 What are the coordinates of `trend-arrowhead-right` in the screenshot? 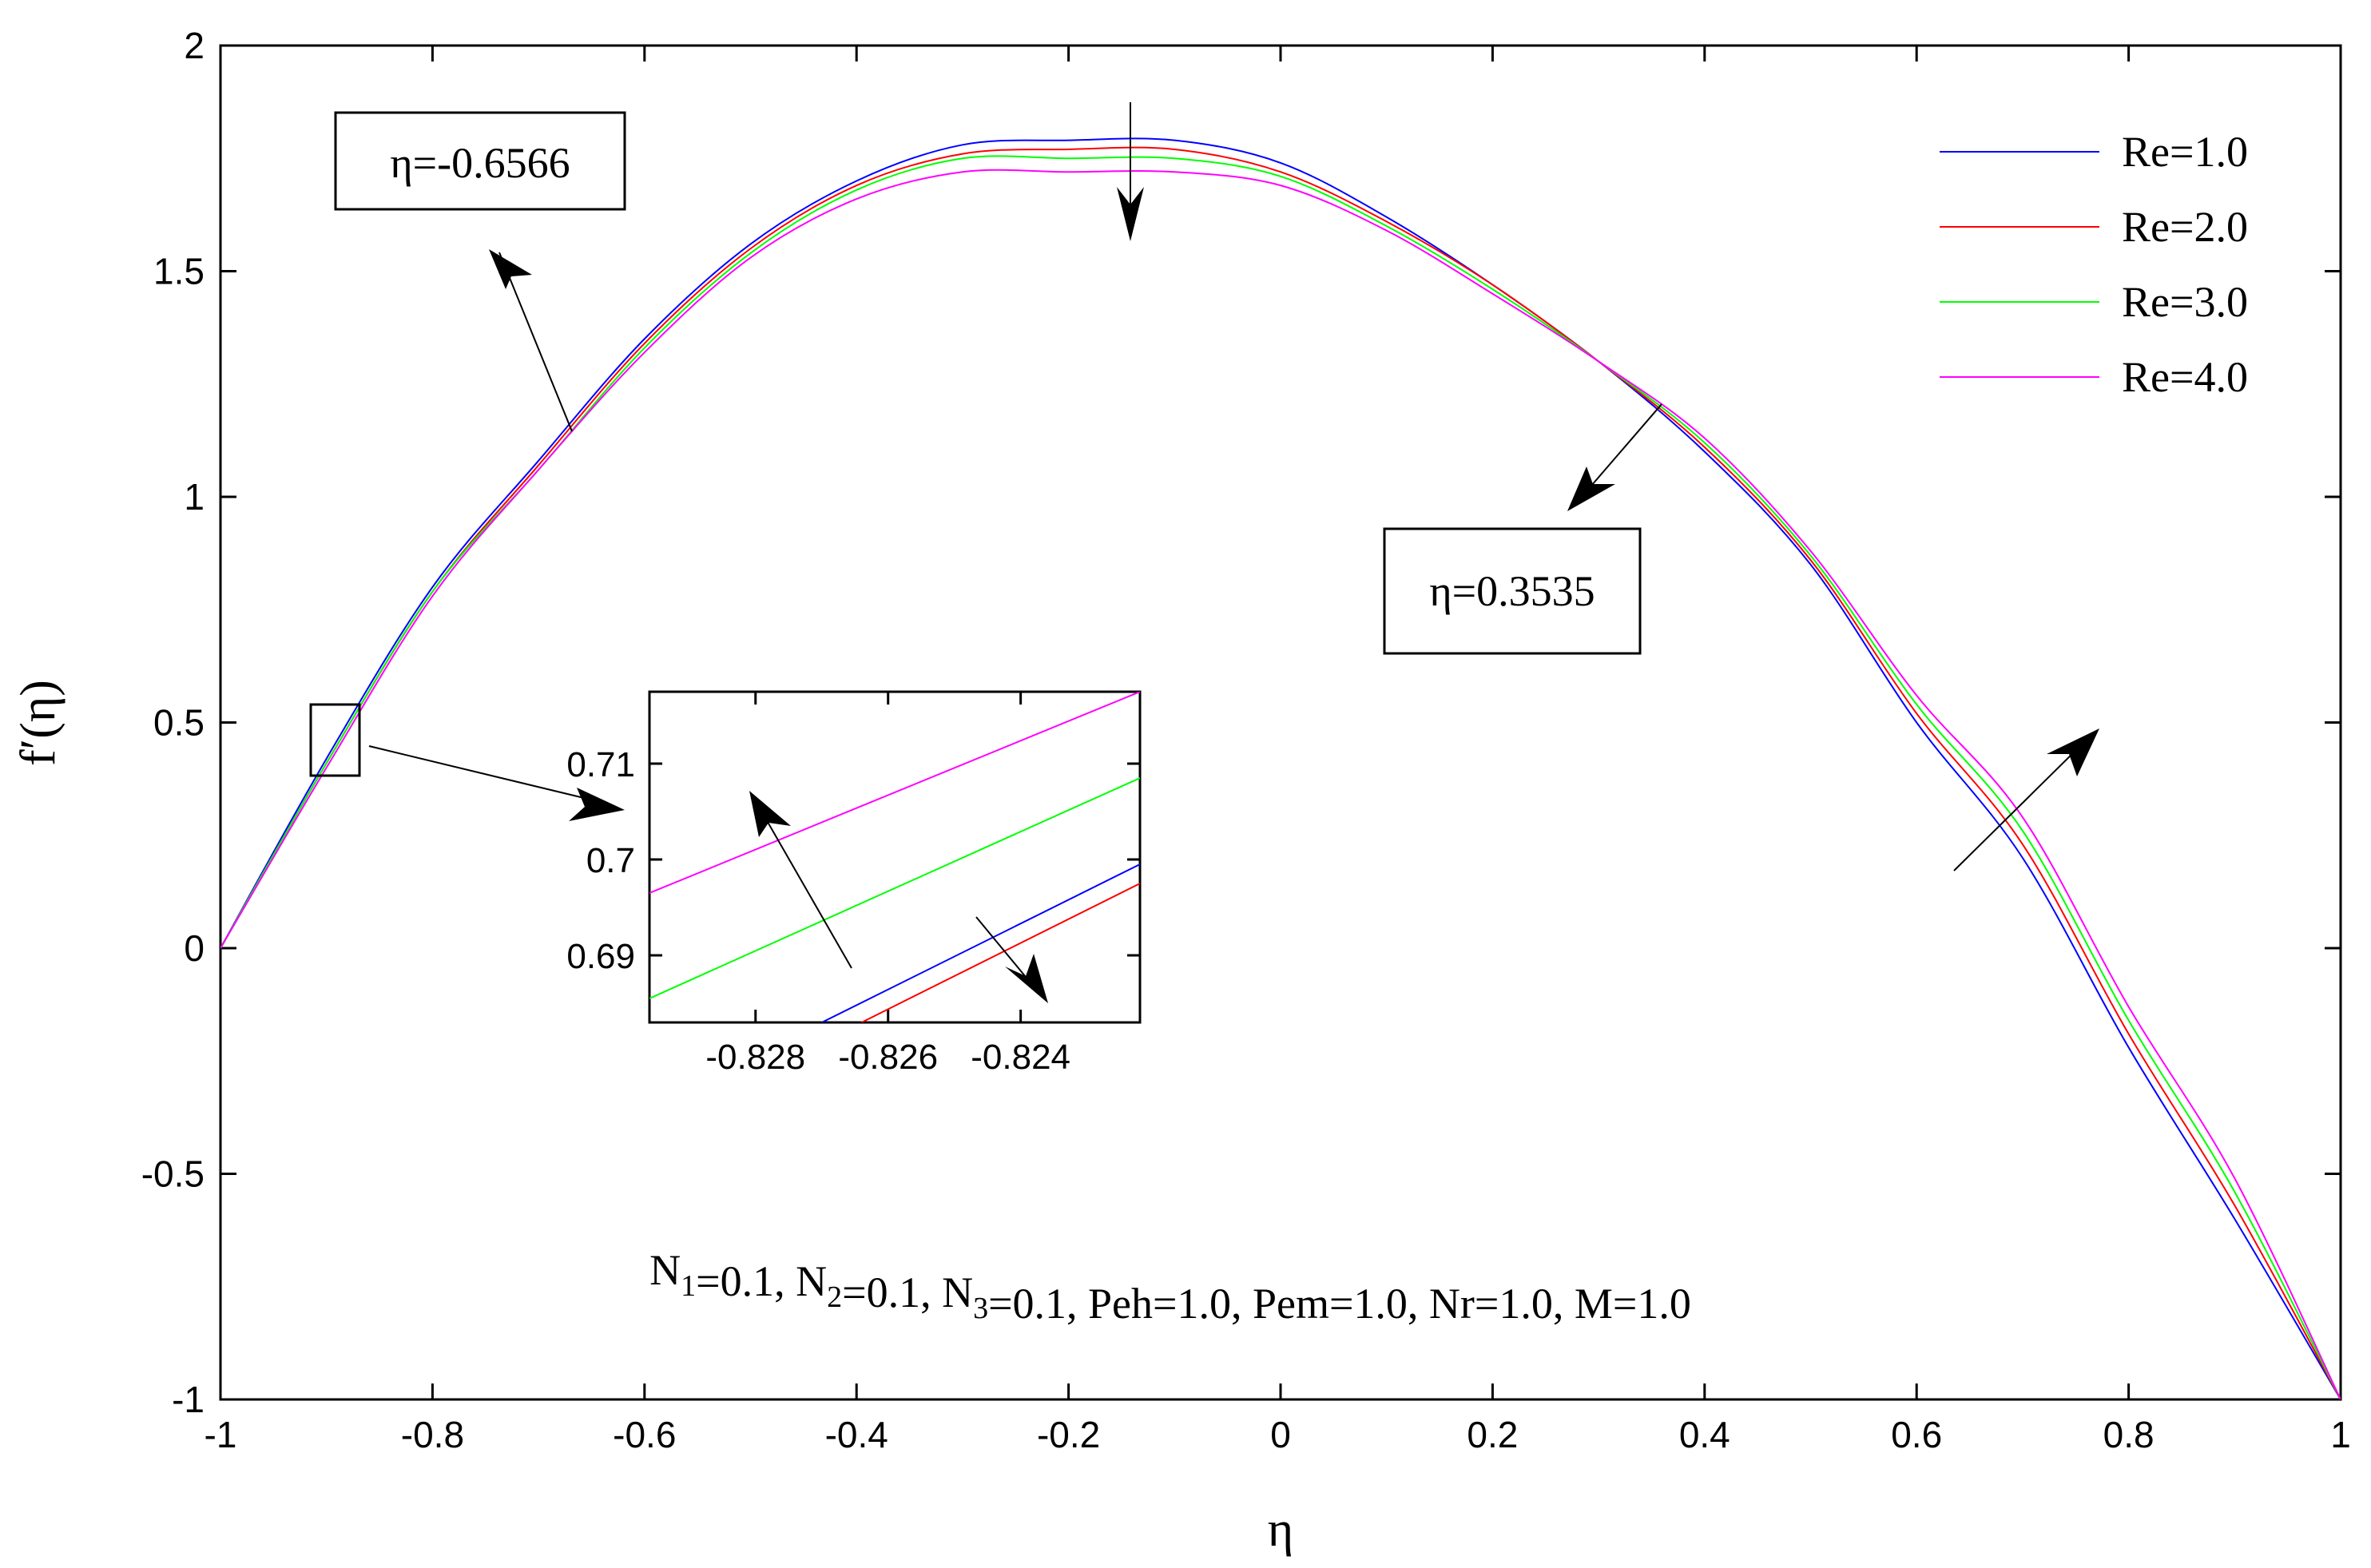 It's located at (2073, 752).